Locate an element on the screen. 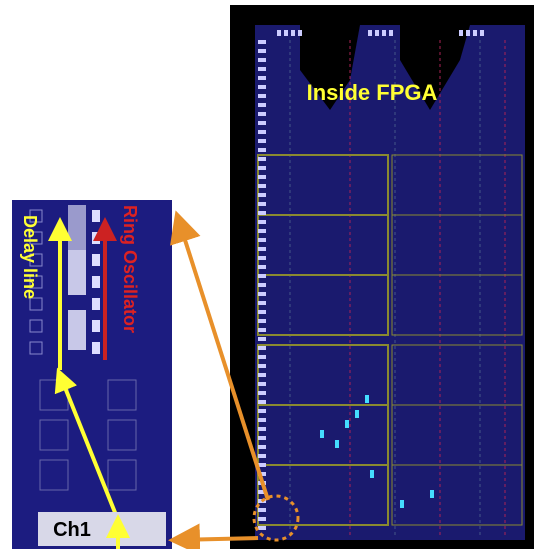 The width and height of the screenshot is (534, 549). channel-box is located at coordinates (102, 529).